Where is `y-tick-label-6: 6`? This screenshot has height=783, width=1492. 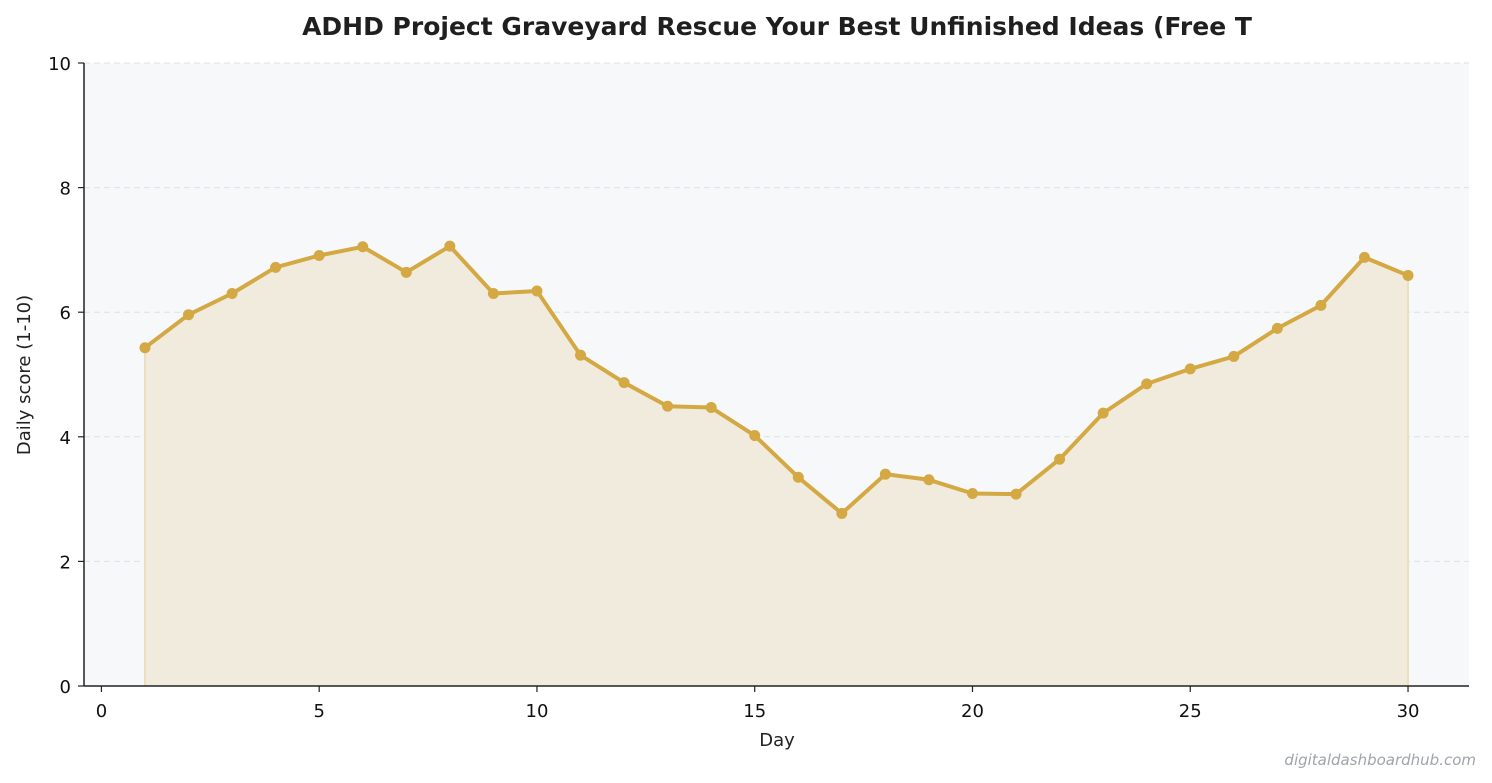
y-tick-label-6: 6 is located at coordinates (65, 313).